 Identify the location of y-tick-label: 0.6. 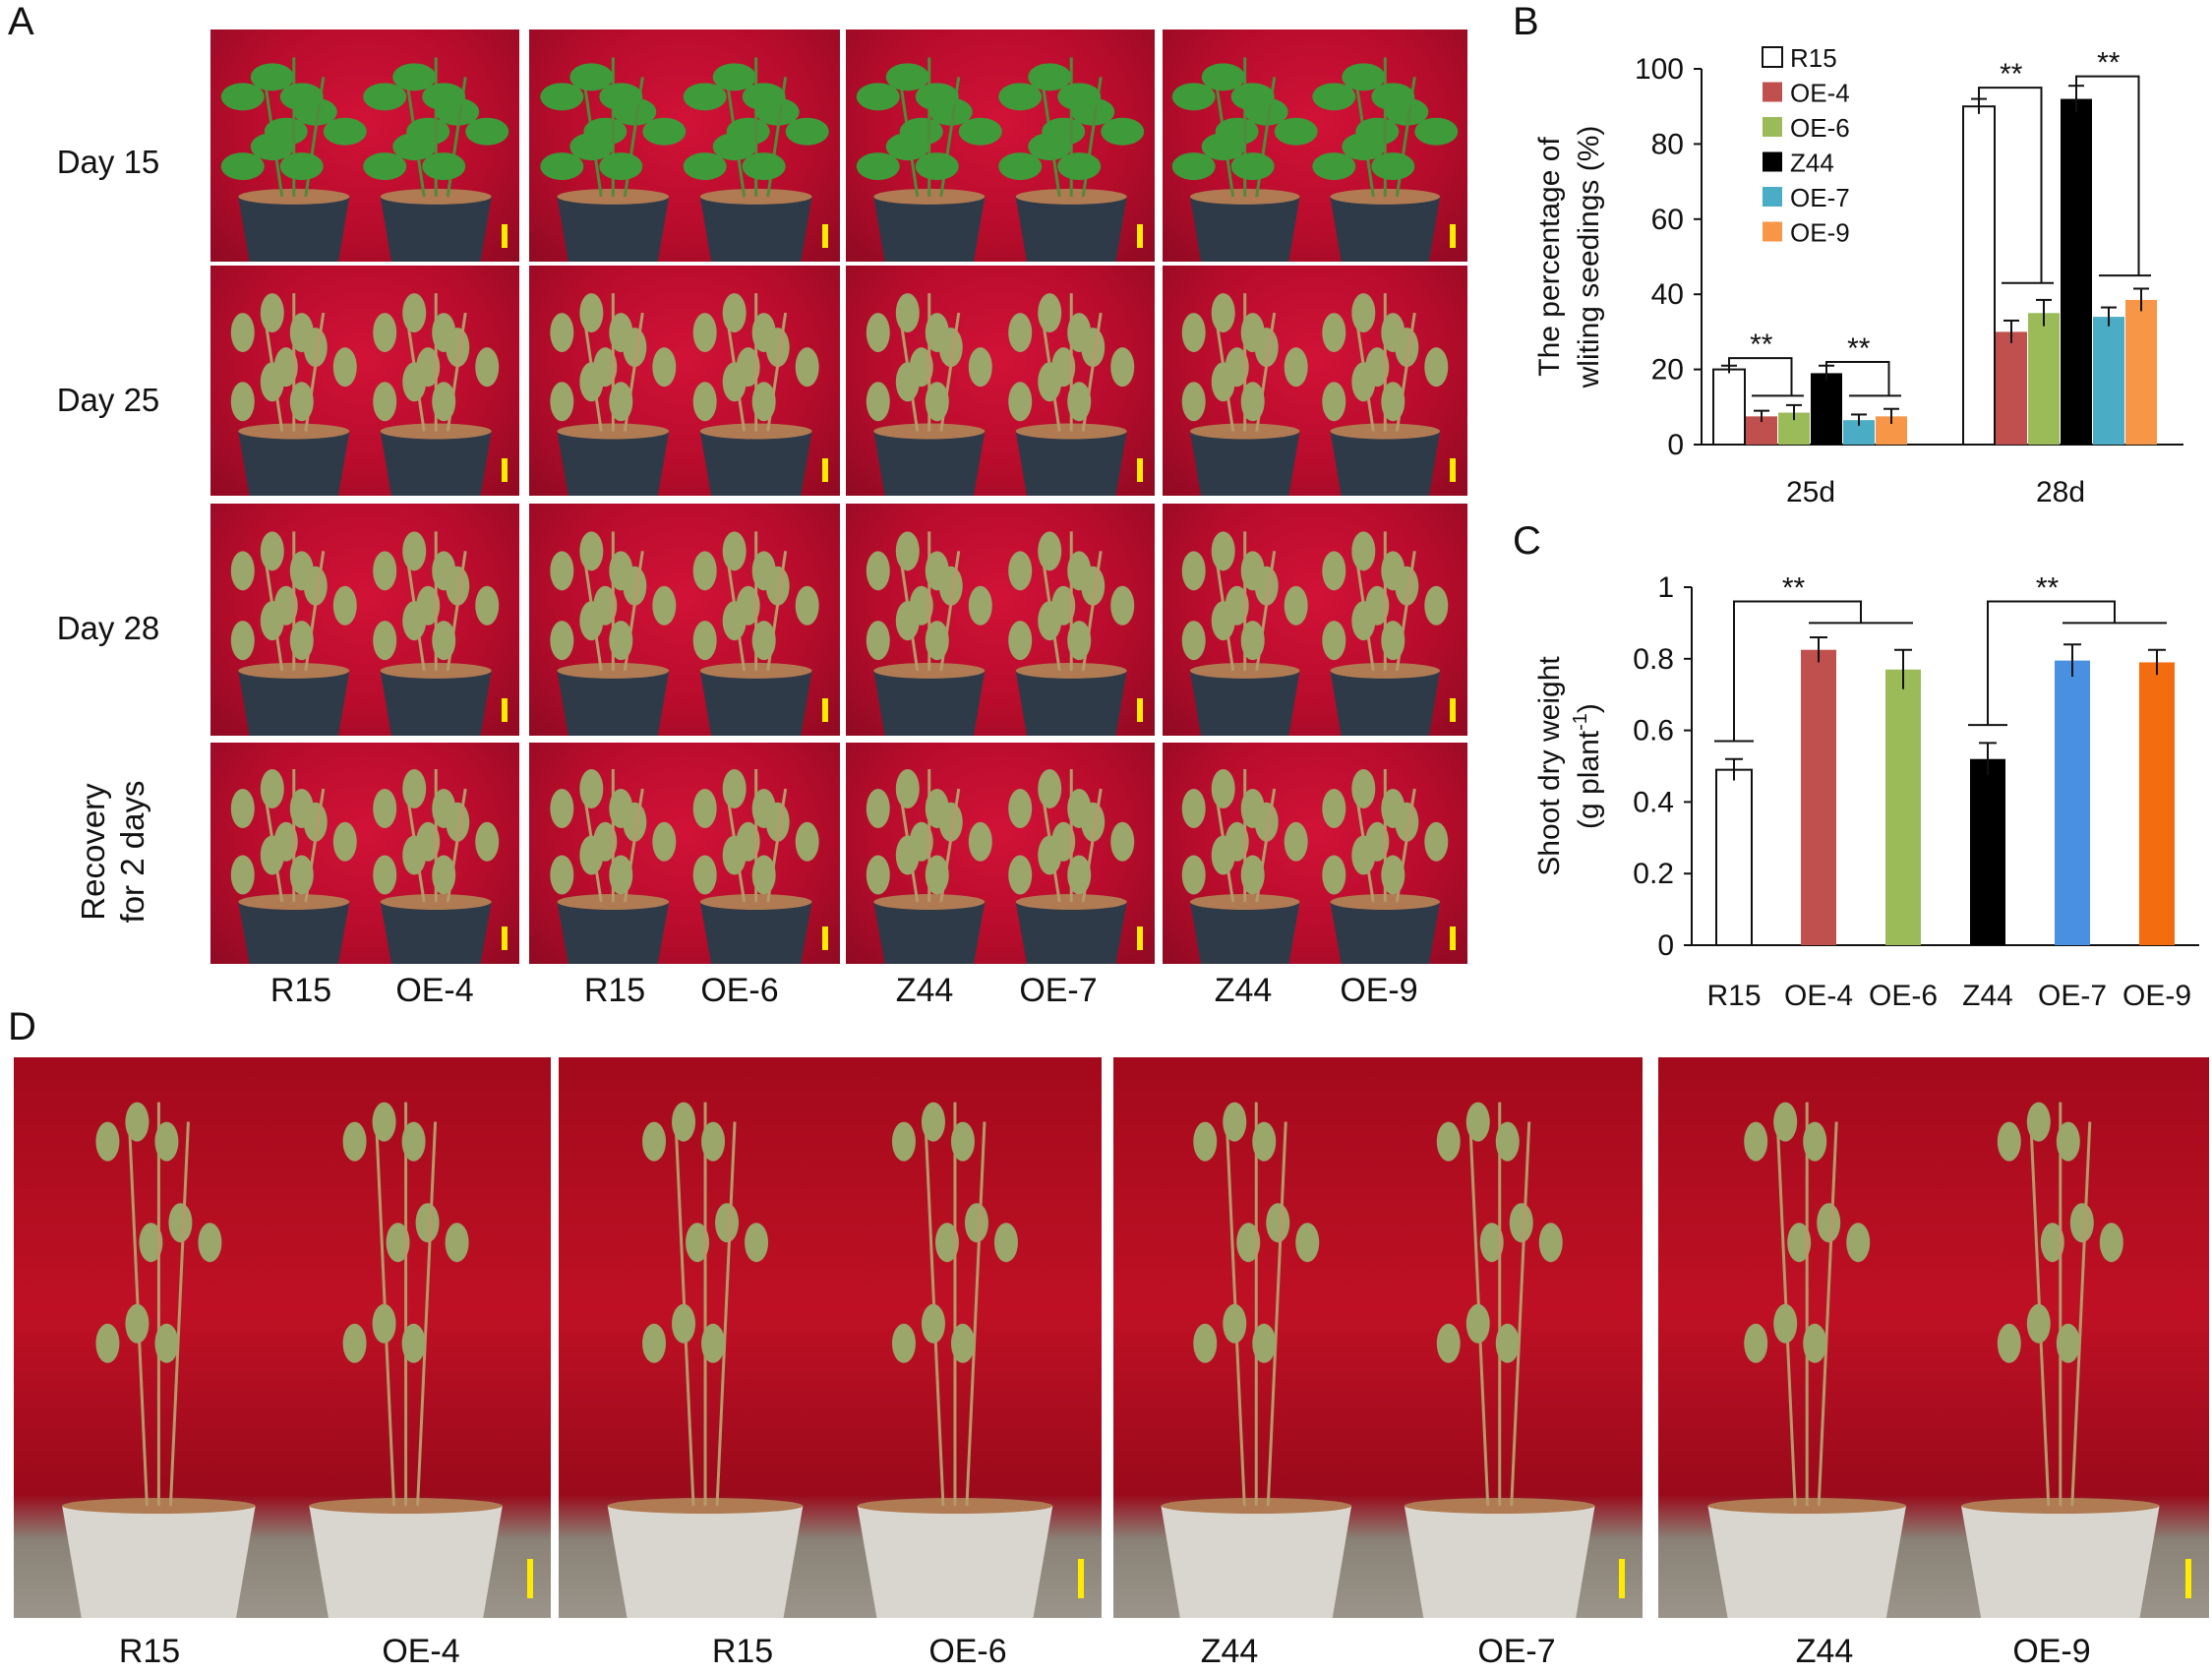
(1653, 731).